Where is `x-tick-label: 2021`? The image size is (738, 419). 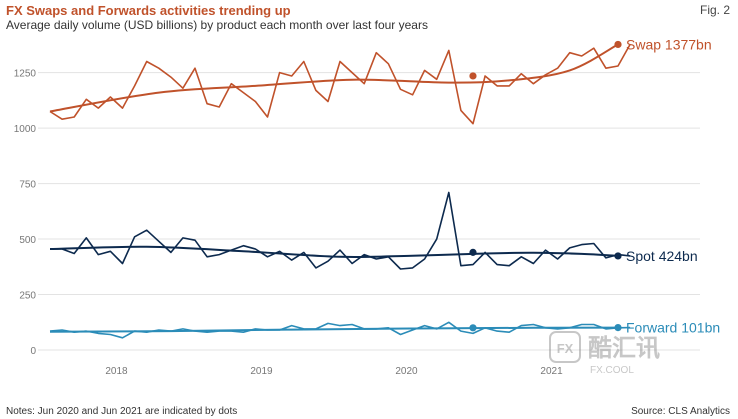
x-tick-label: 2021 is located at coordinates (551, 371).